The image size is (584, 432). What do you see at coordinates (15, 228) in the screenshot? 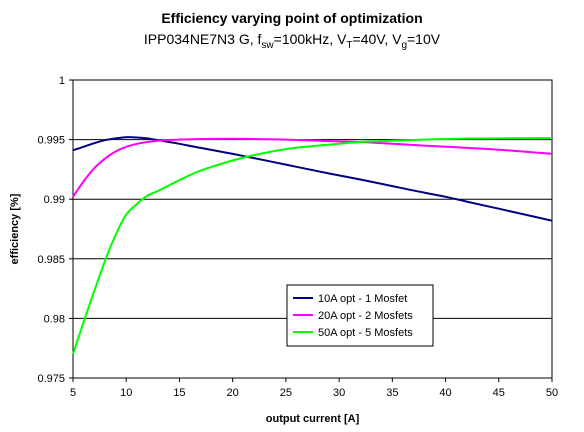
I see `y-axis-label: efficiency [%]` at bounding box center [15, 228].